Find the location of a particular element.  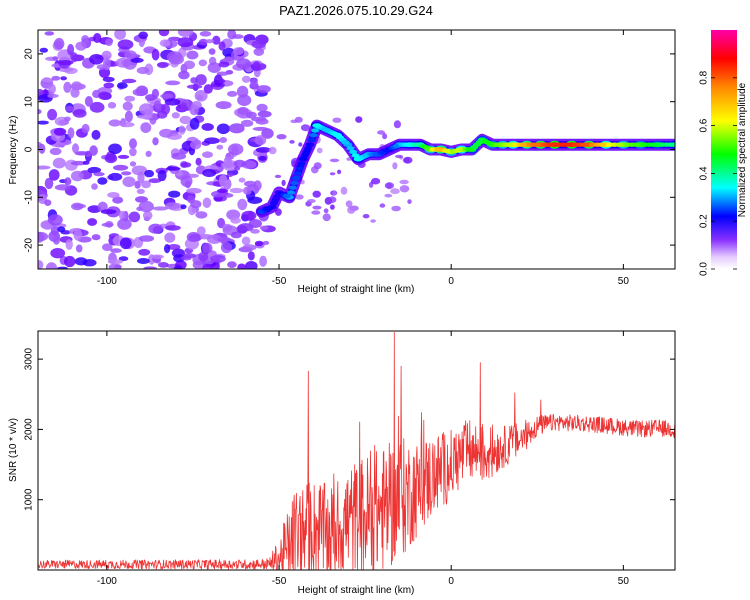

spectrogram-y-label: Frequency (Hz) is located at coordinates (13, 150).